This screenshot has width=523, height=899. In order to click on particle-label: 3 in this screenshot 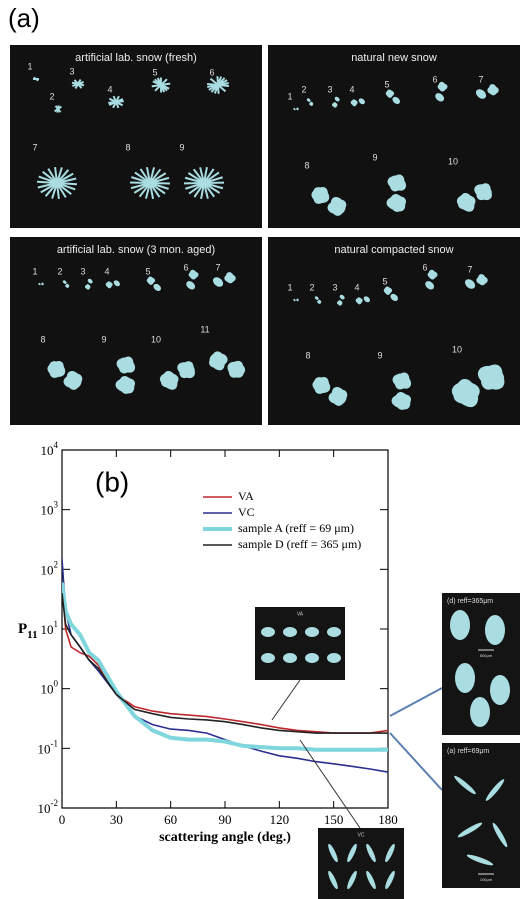, I will do `click(82, 271)`.